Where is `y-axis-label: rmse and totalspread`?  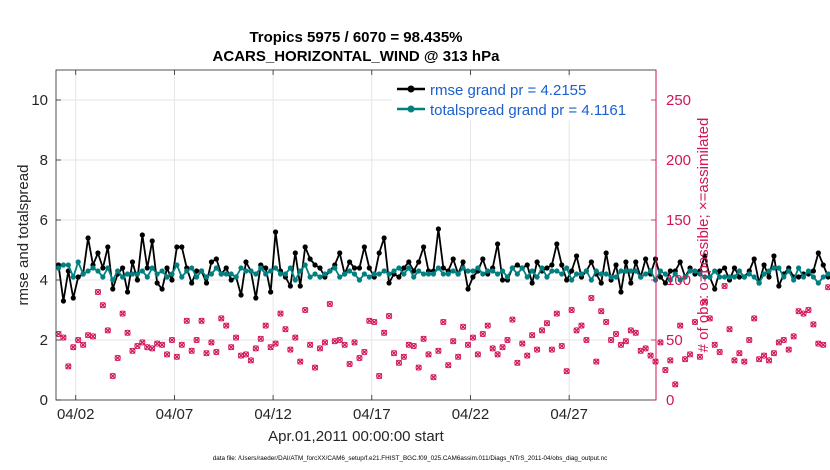
y-axis-label: rmse and totalspread is located at coordinates (23, 235).